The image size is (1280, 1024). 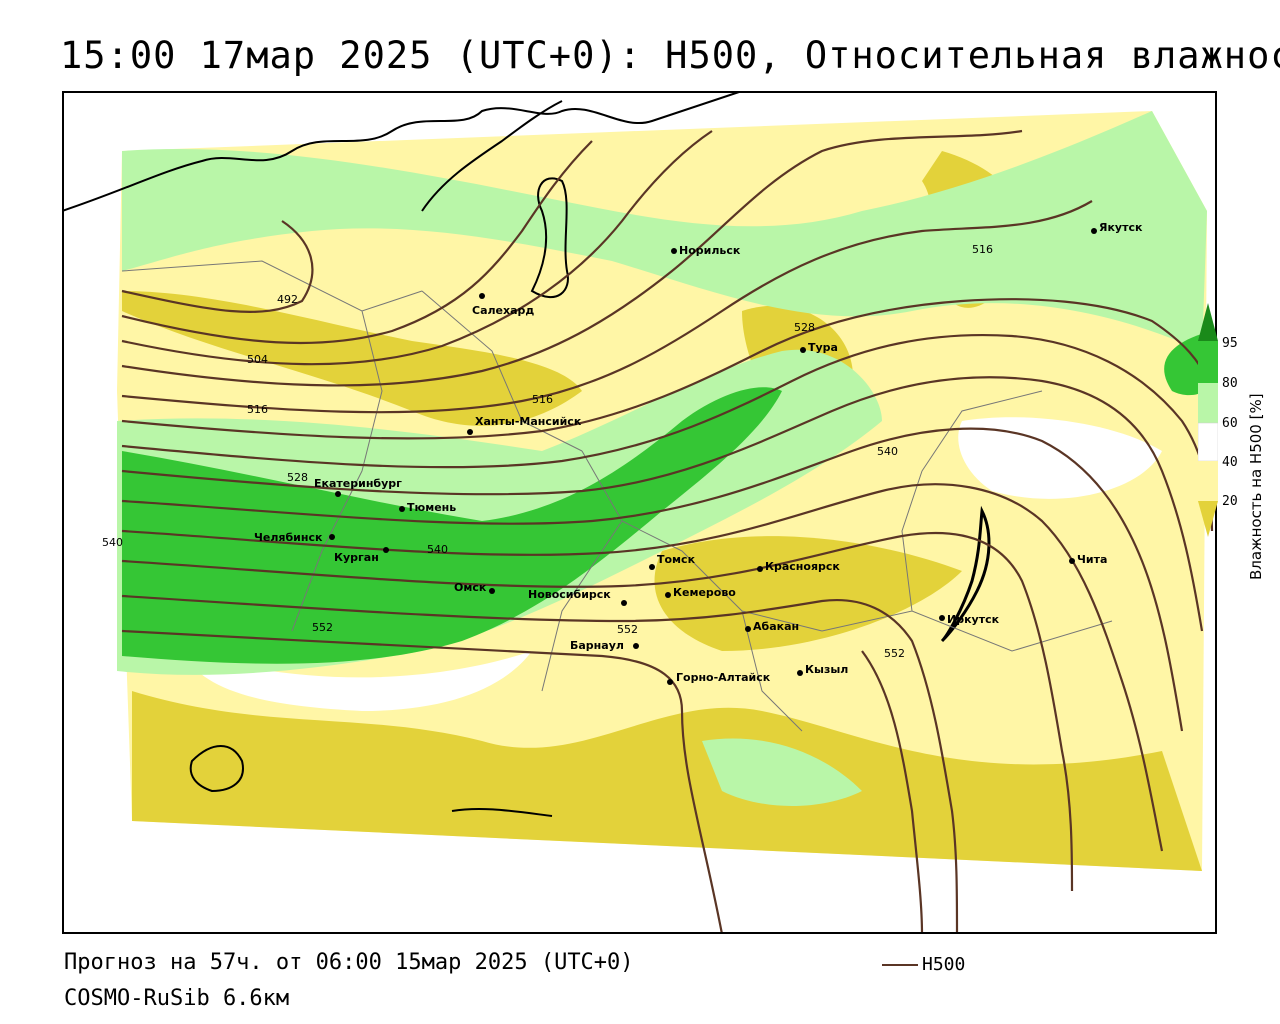 What do you see at coordinates (1060, 458) in the screenshot?
I see `neutral-zone-east` at bounding box center [1060, 458].